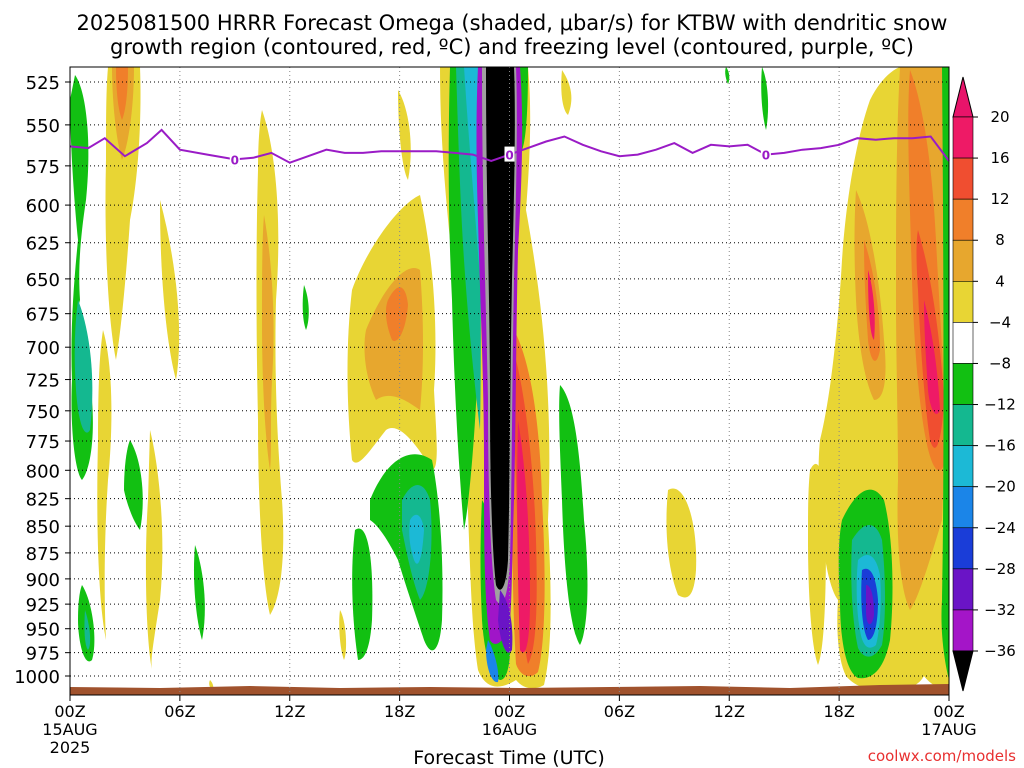 The width and height of the screenshot is (1024, 768). What do you see at coordinates (37, 677) in the screenshot?
I see `y-tick-label: 1000` at bounding box center [37, 677].